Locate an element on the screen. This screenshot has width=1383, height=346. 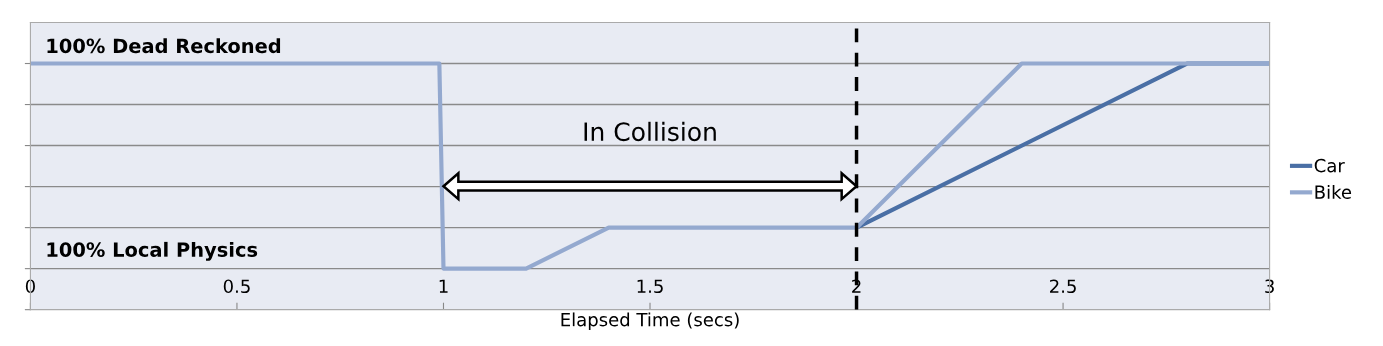
legend-label: Bike is located at coordinates (1333, 191).